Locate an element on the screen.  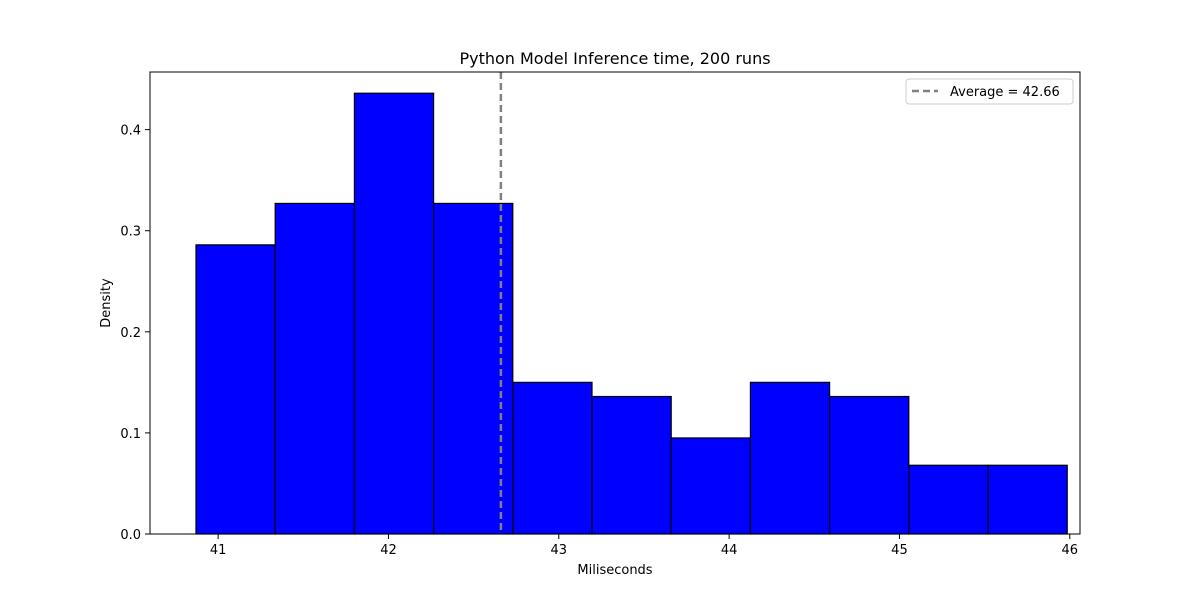
x-tick-label: 42 is located at coordinates (388, 550).